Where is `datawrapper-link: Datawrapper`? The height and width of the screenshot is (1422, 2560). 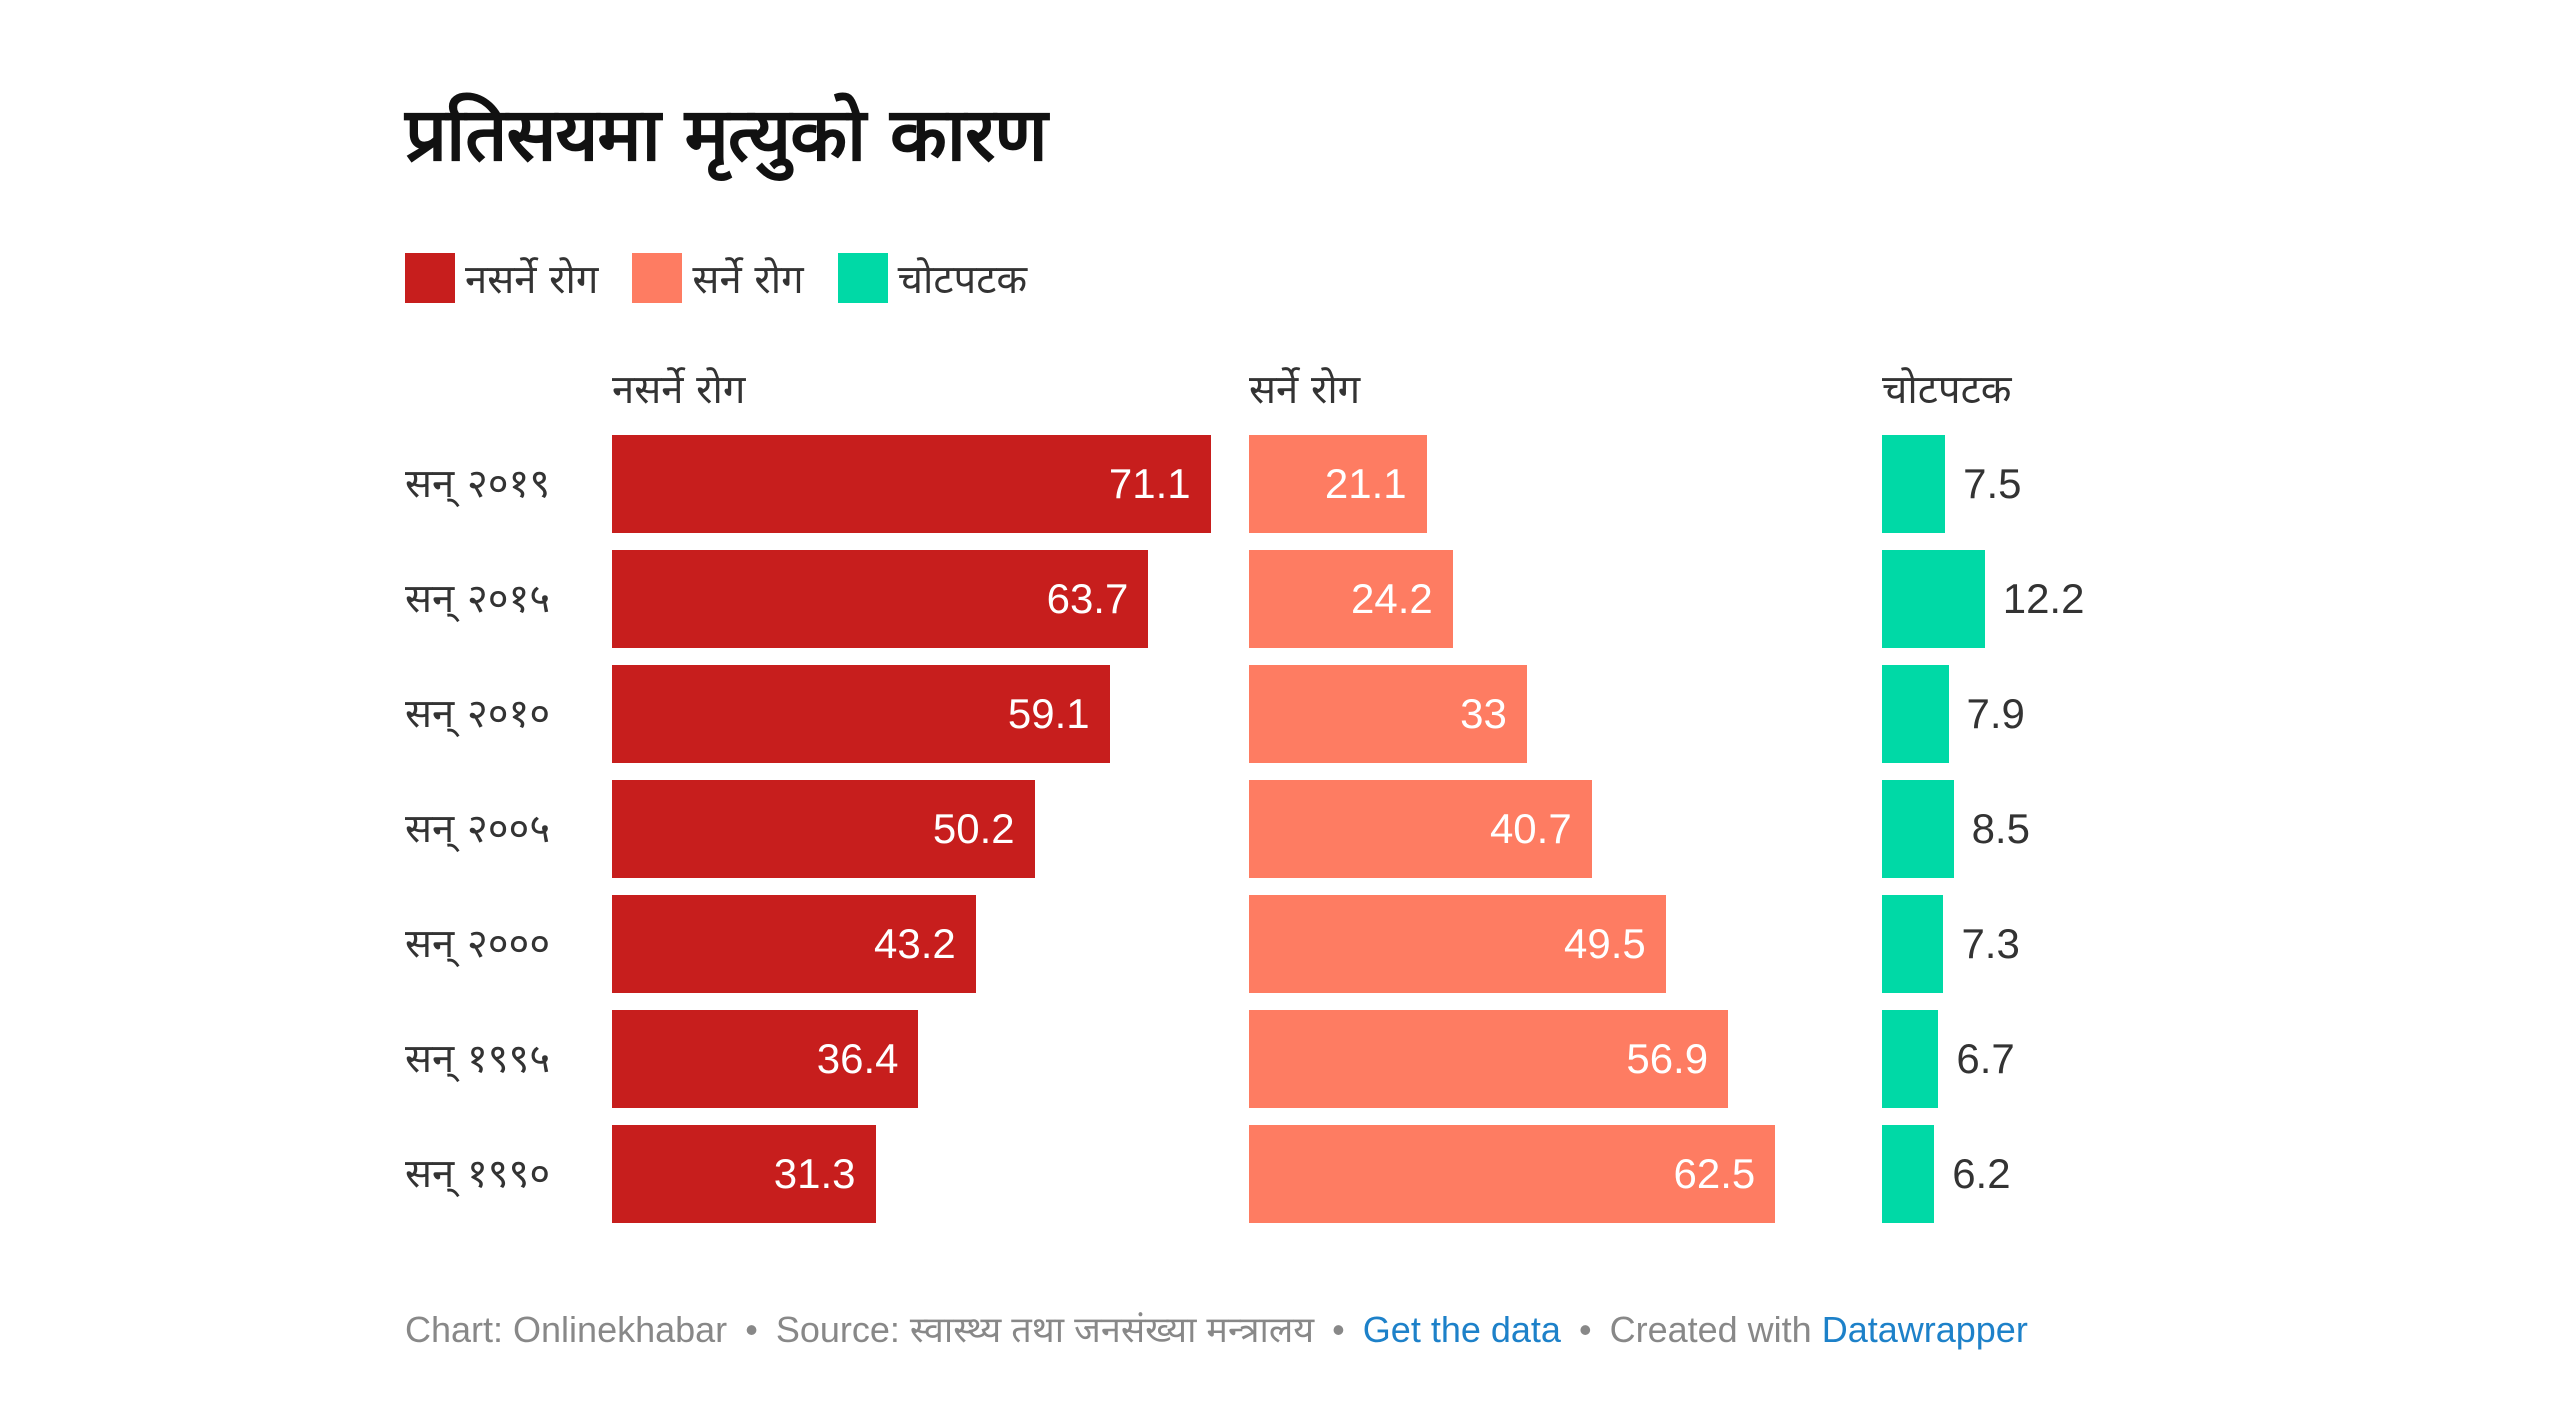 datawrapper-link: Datawrapper is located at coordinates (1924, 1329).